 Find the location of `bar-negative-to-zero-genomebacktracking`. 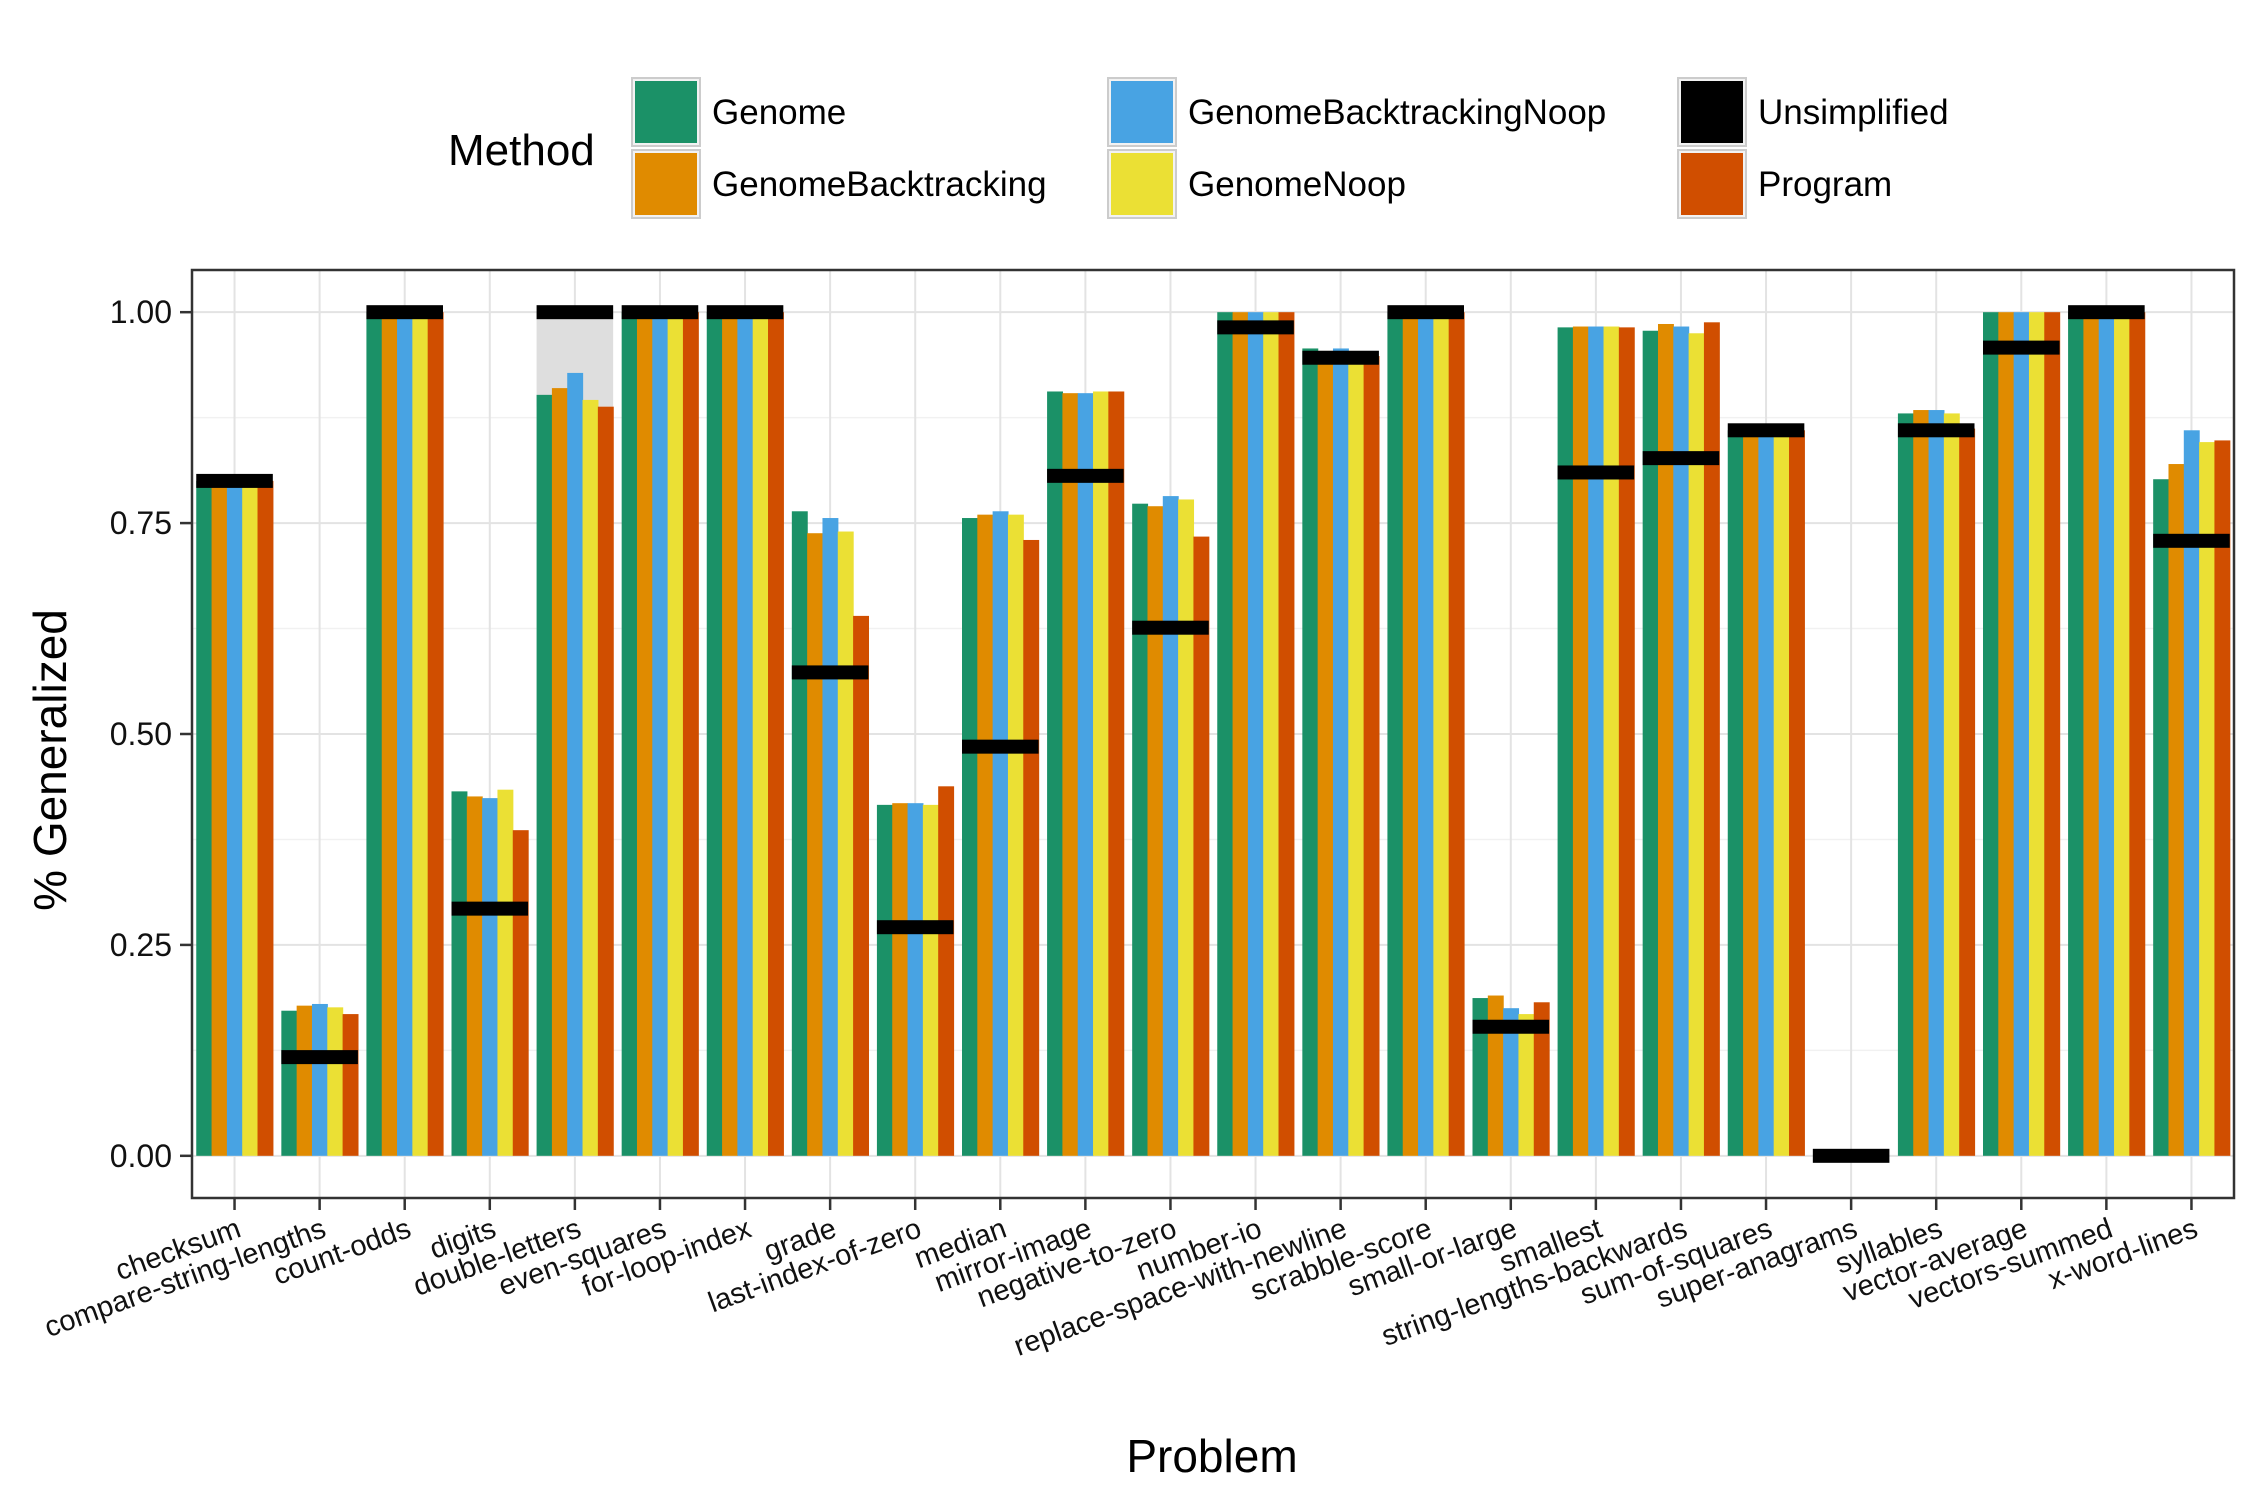

bar-negative-to-zero-genomebacktracking is located at coordinates (1155, 831).